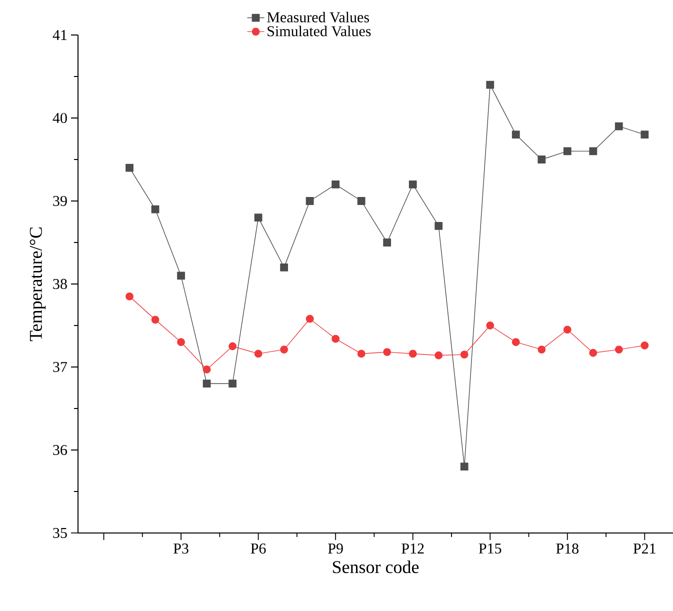  Describe the element at coordinates (59, 35) in the screenshot. I see `y-tick-label: 41` at that location.